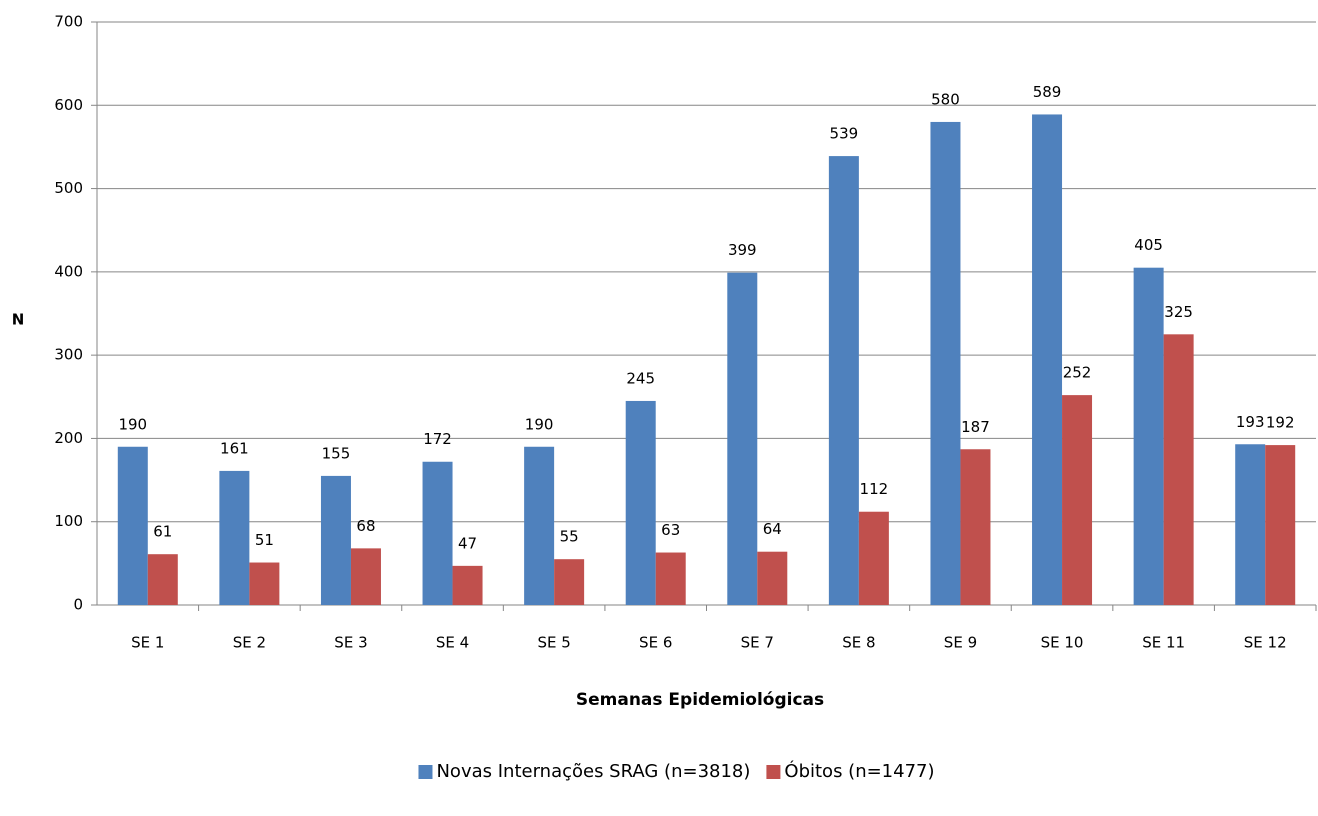  I want to click on data-label: 47, so click(467, 543).